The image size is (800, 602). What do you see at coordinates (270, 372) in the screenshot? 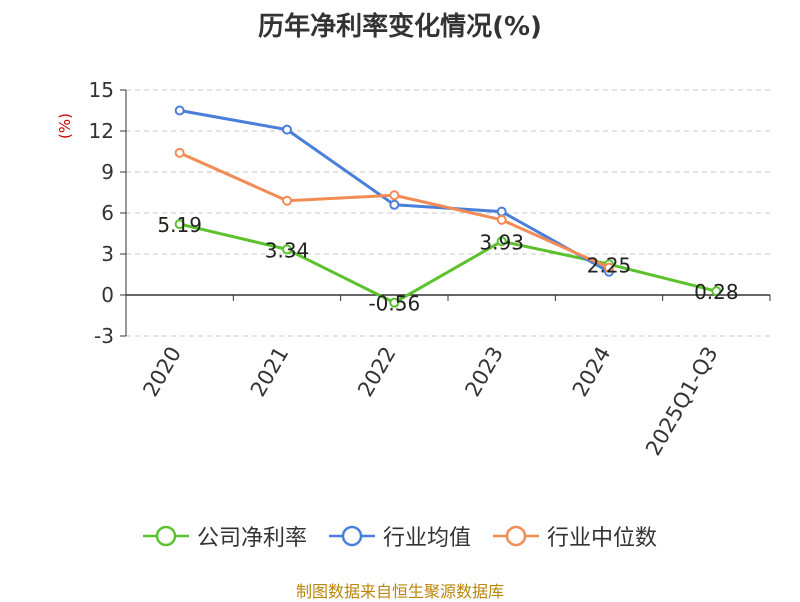
I see `x-tick-label: 2021` at bounding box center [270, 372].